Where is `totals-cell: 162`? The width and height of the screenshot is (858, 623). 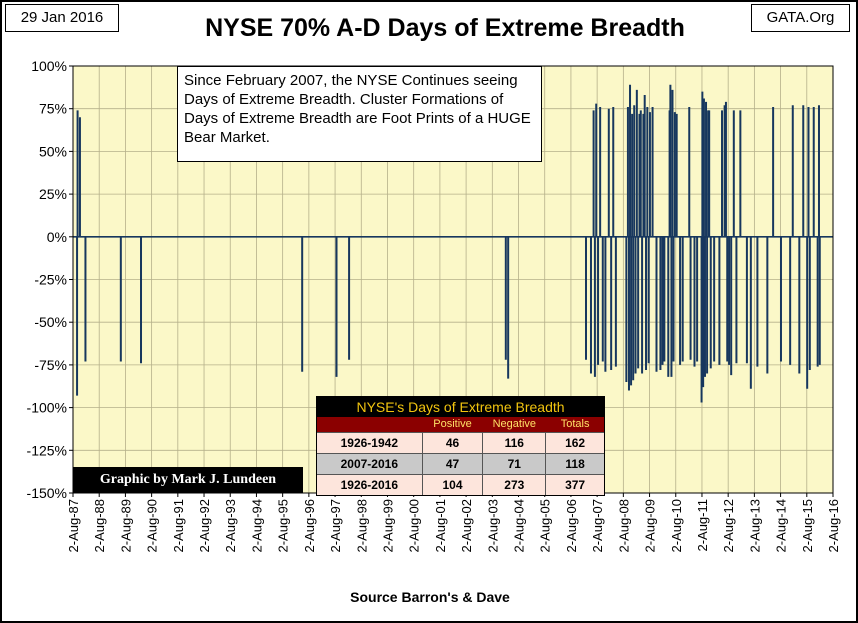
totals-cell: 162 is located at coordinates (575, 443).